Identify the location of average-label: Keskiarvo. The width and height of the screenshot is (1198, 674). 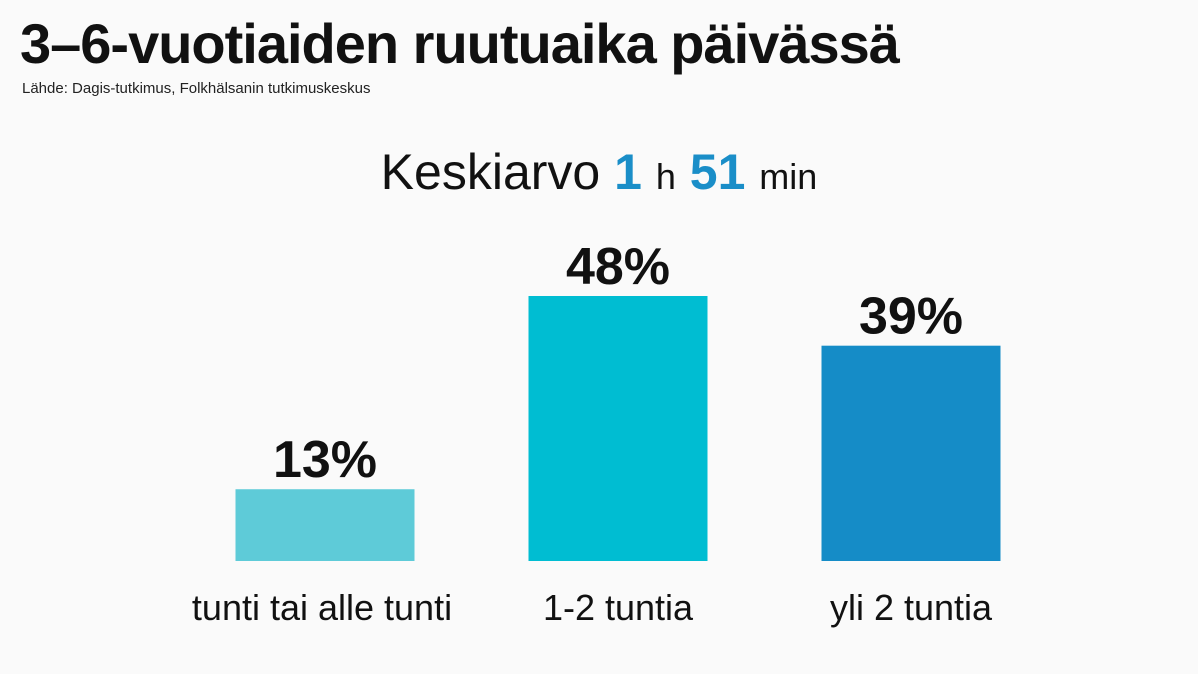
(490, 172).